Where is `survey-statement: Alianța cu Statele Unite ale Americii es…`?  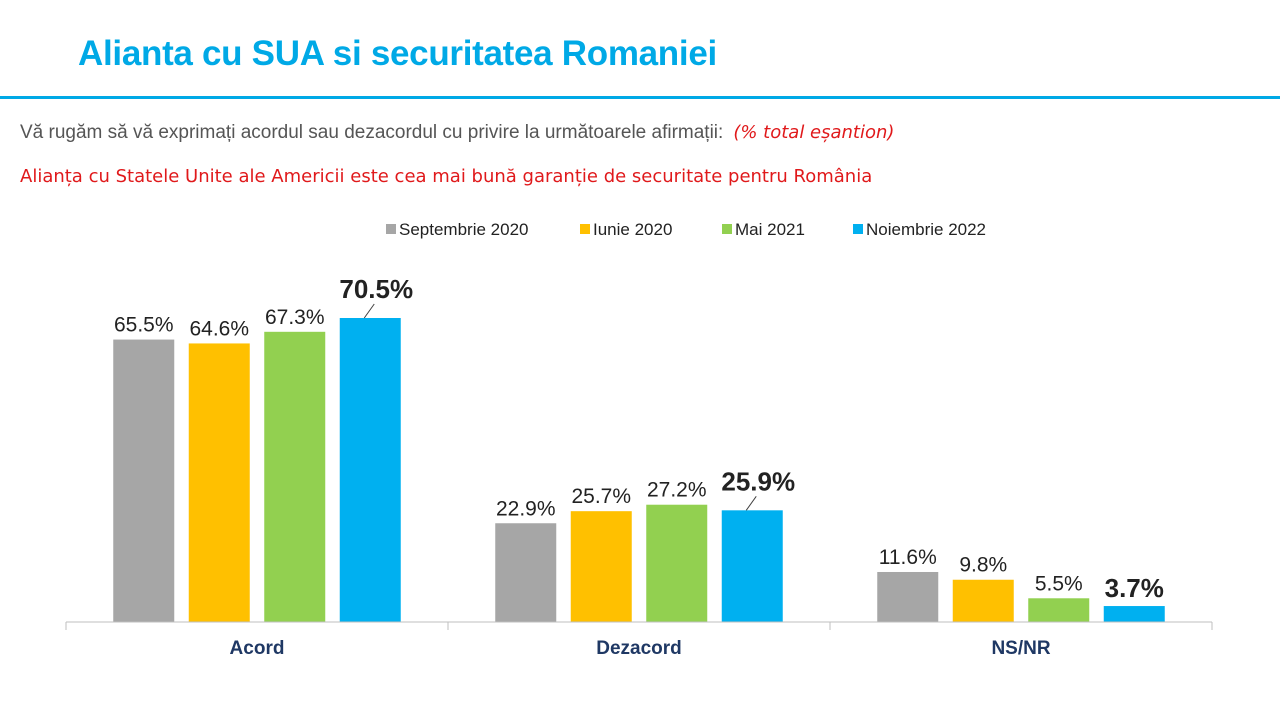 survey-statement: Alianța cu Statele Unite ale Americii es… is located at coordinates (446, 176).